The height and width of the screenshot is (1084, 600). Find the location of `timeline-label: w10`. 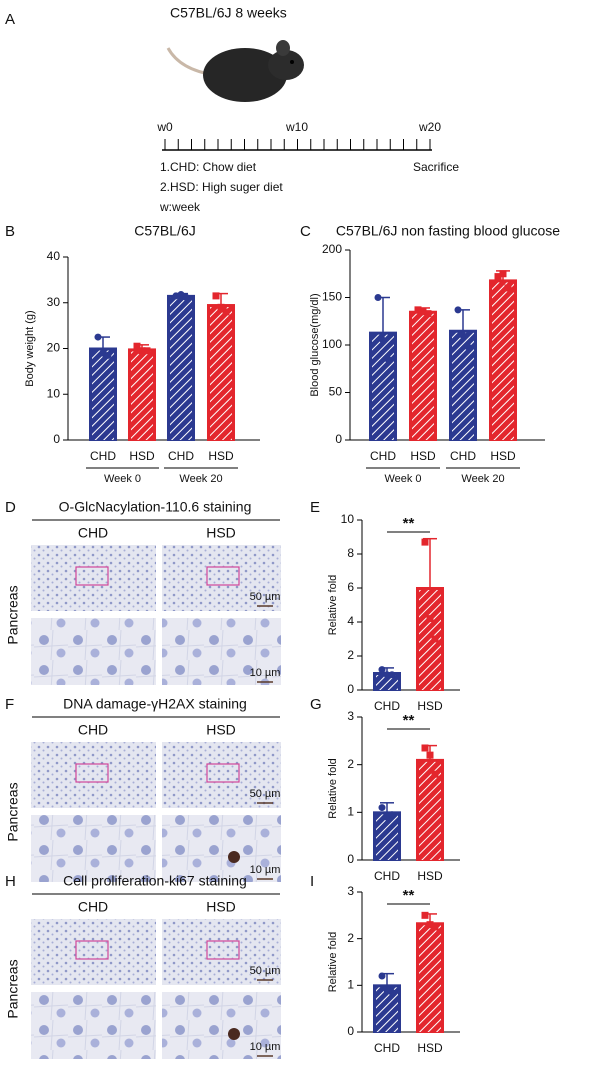

timeline-label: w10 is located at coordinates (296, 127).